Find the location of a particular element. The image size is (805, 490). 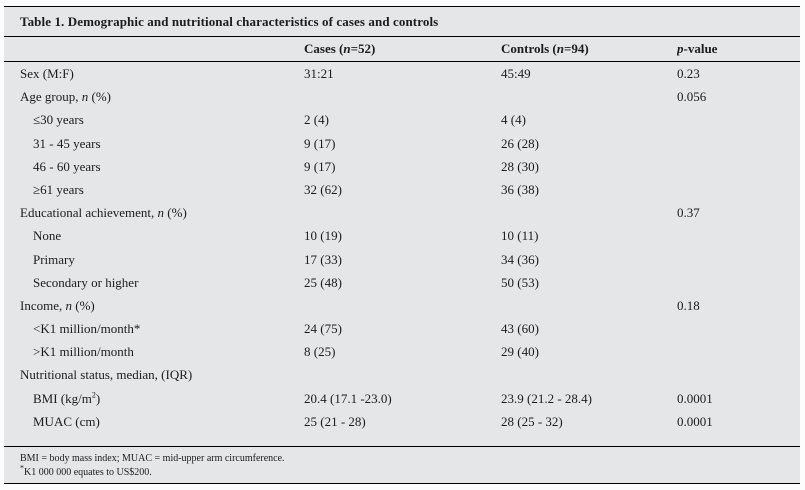

cases-cell: 17 (33) is located at coordinates (323, 259).